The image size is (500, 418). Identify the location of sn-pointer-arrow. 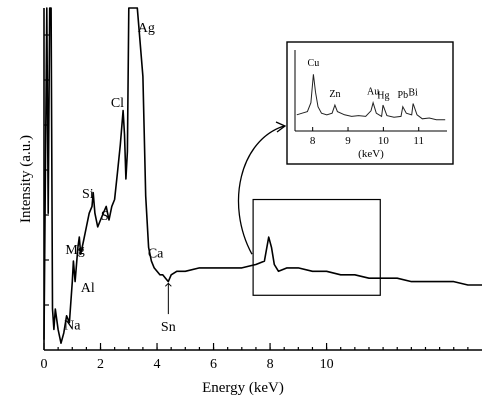
(168, 284).